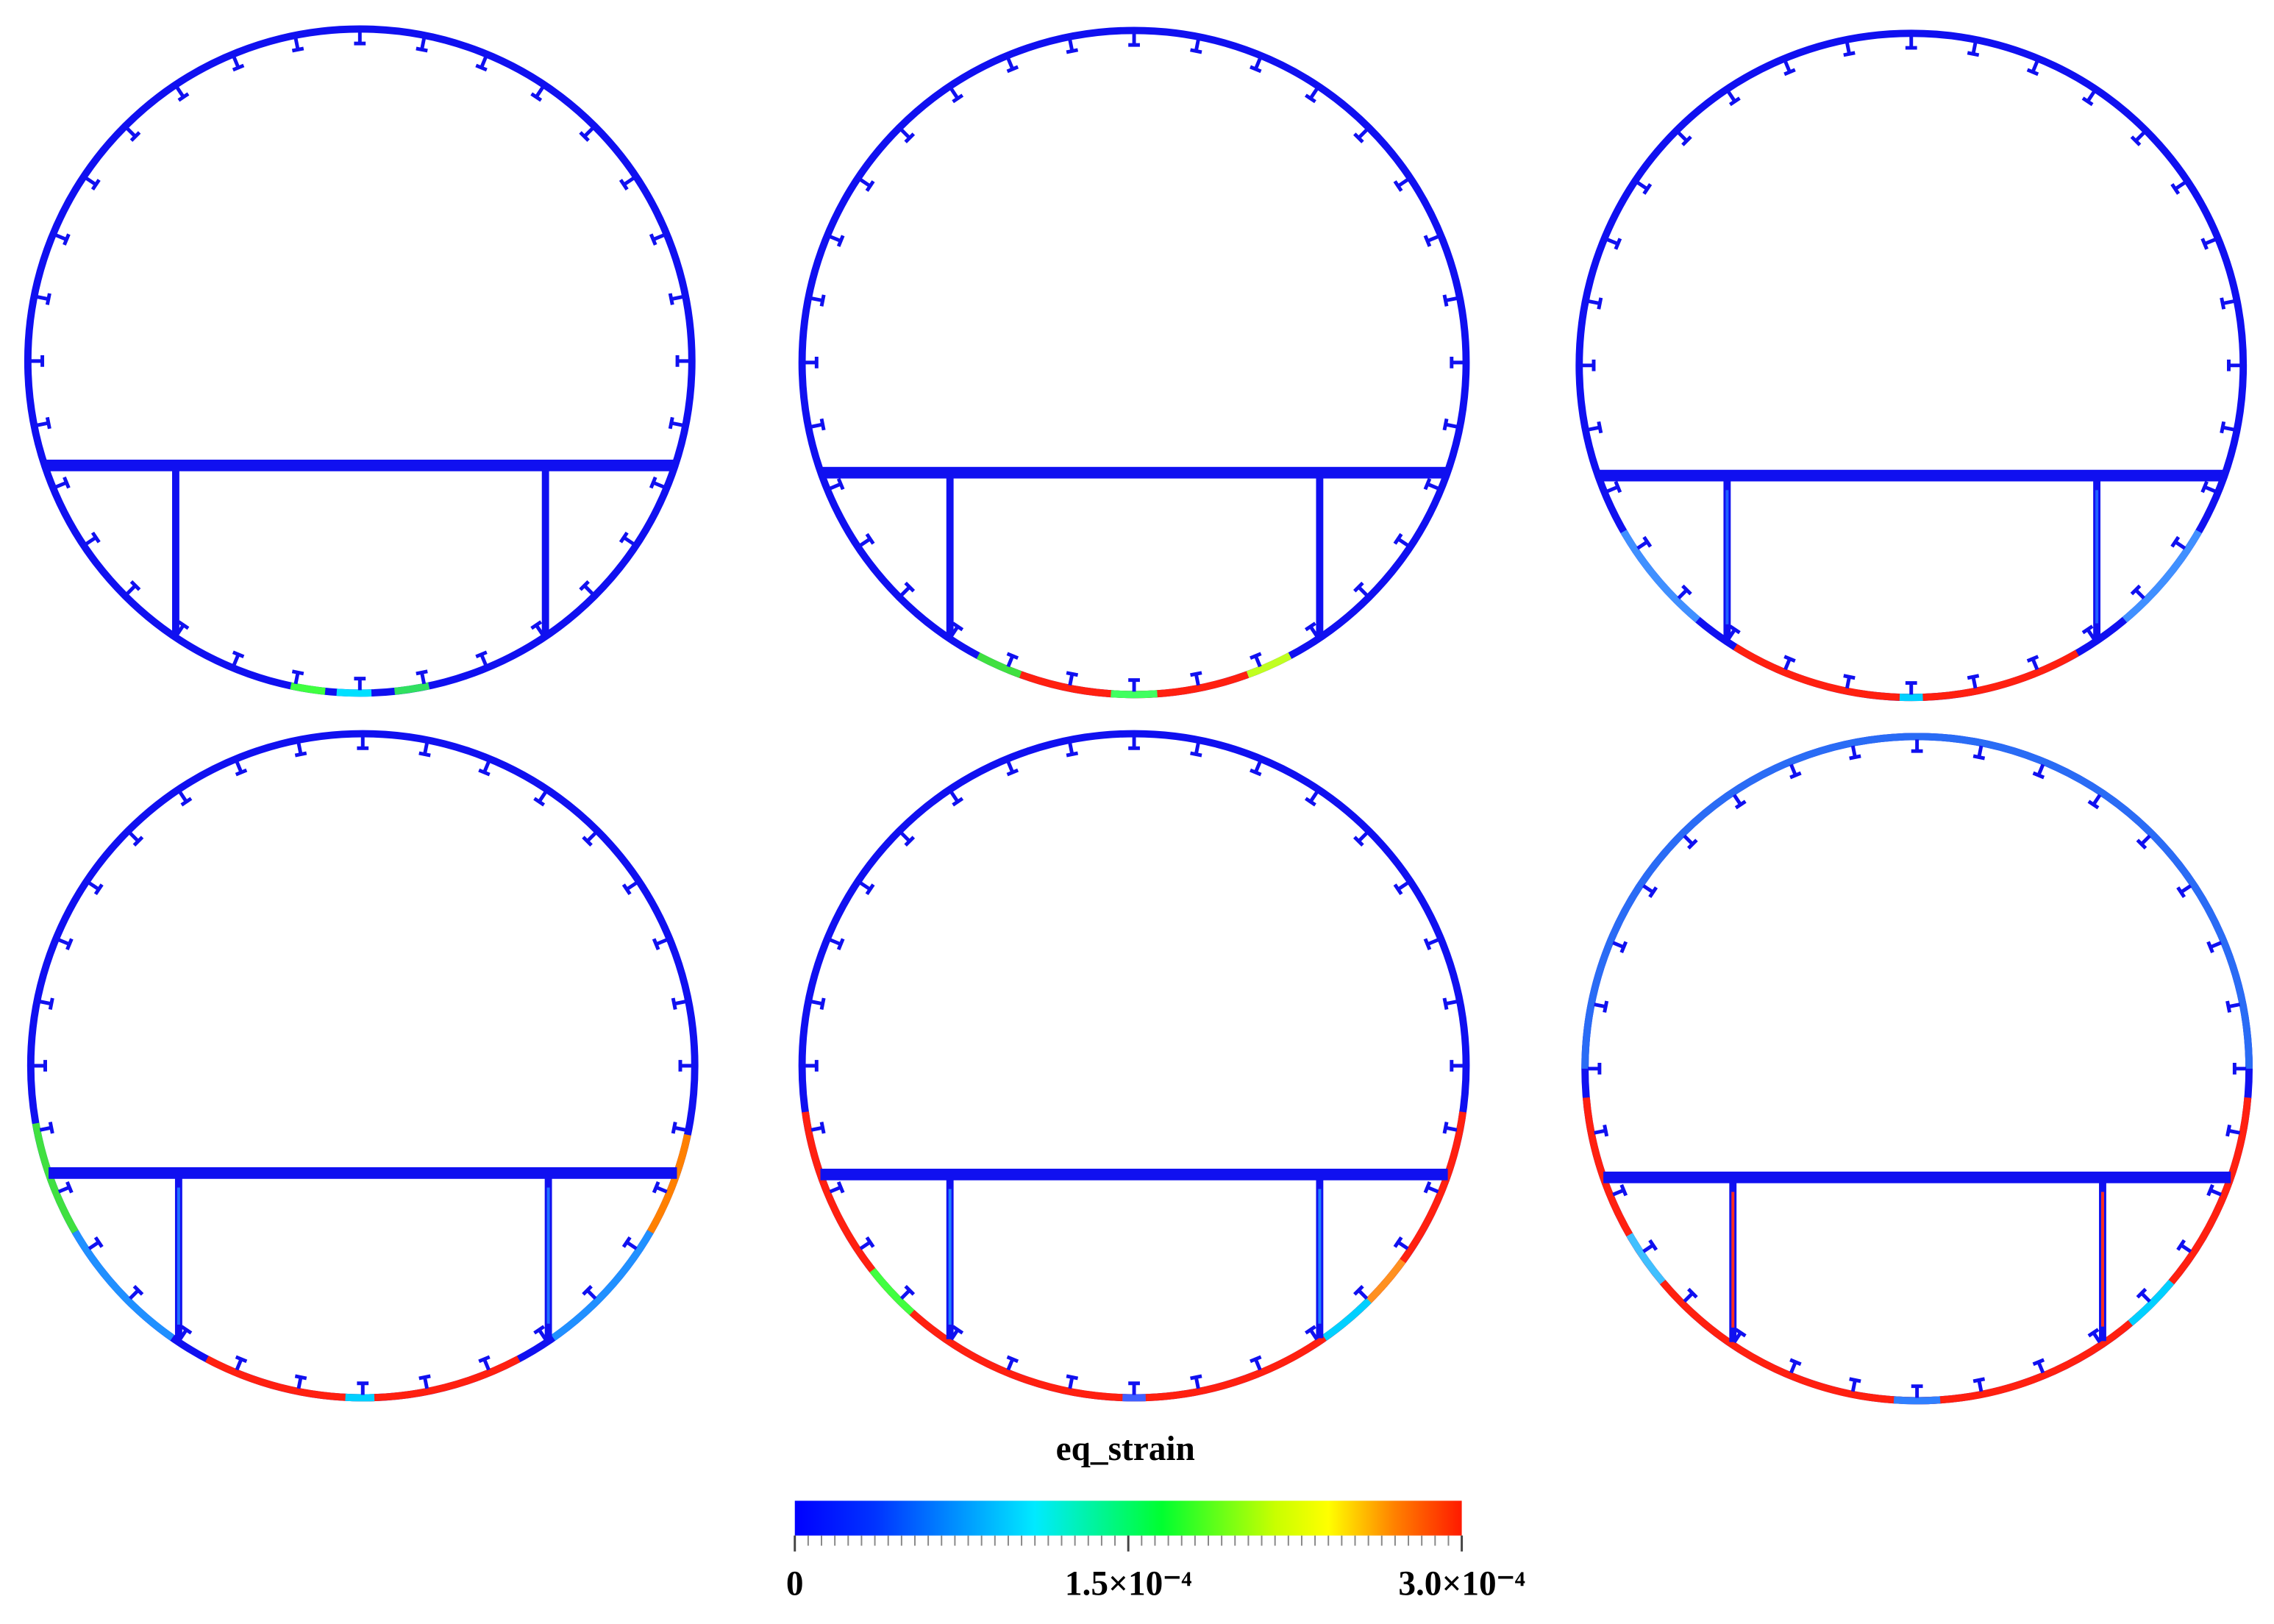 Image resolution: width=2274 pixels, height=1624 pixels. What do you see at coordinates (1128, 1518) in the screenshot?
I see `colorbar` at bounding box center [1128, 1518].